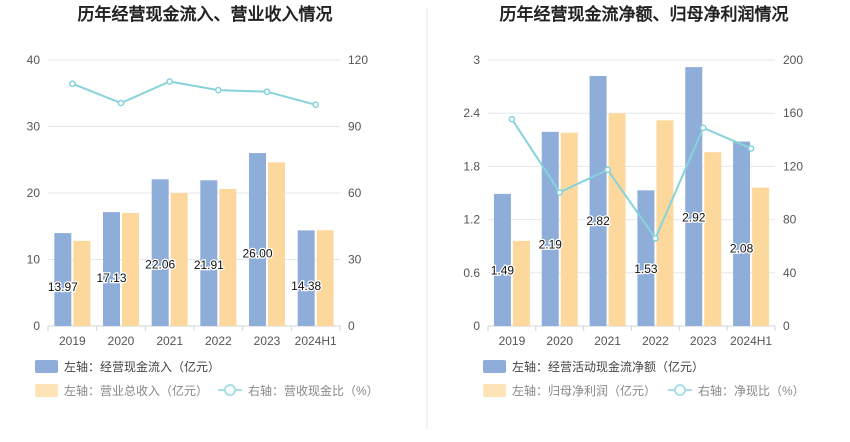 The image size is (850, 442). I want to click on data-labels: 1.49 2.19 2.82 1.53 2.92 2.08, so click(621, 244).